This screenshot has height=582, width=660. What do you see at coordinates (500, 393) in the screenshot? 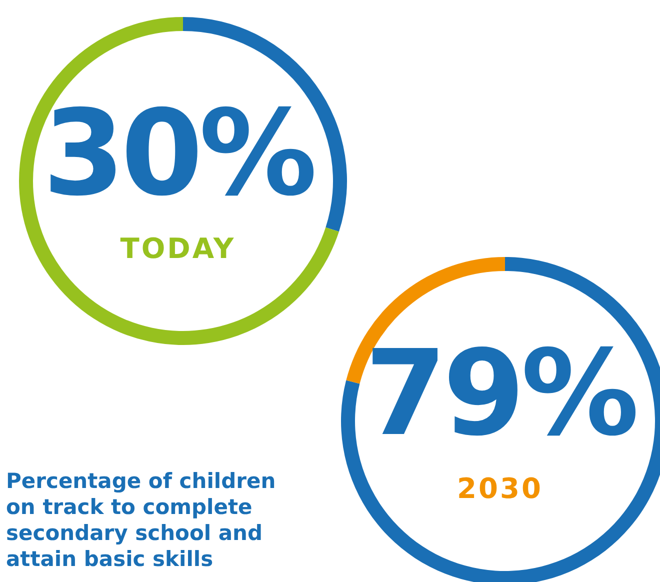
I see `data-label: 79%` at bounding box center [500, 393].